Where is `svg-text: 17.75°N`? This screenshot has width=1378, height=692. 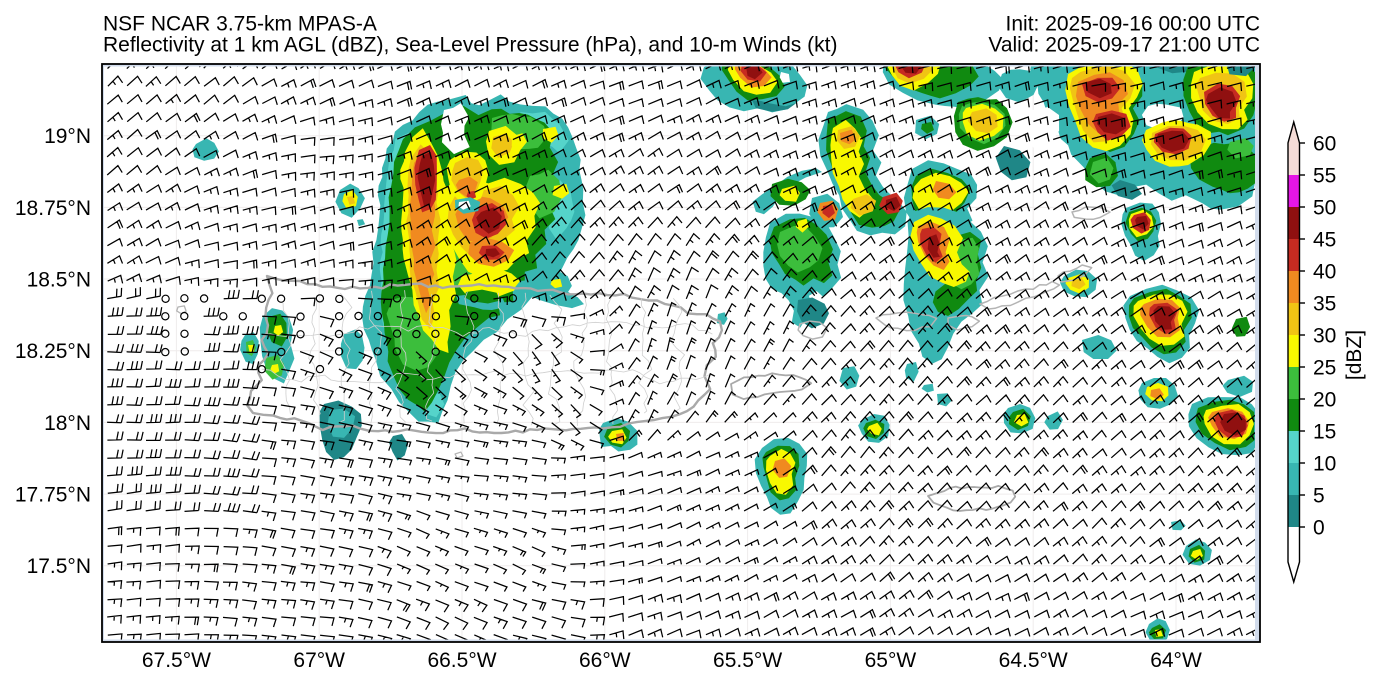
svg-text: 17.75°N is located at coordinates (53, 495).